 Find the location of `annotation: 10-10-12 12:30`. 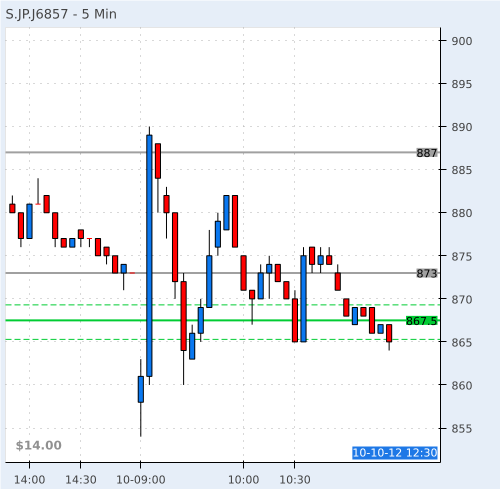

annotation: 10-10-12 12:30 is located at coordinates (395, 453).